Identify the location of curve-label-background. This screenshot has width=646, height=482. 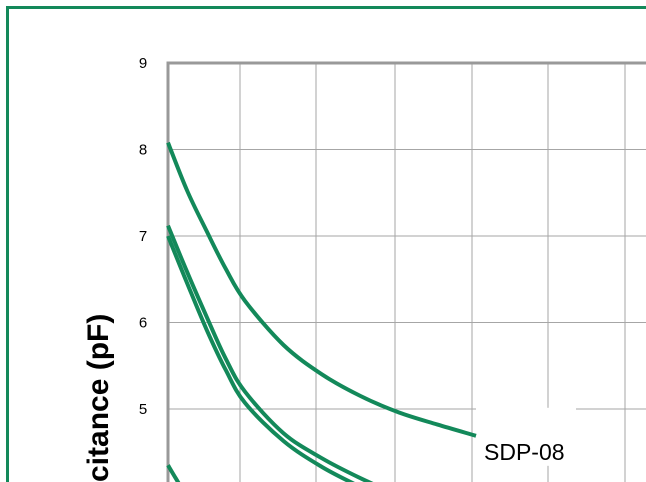
(526, 436).